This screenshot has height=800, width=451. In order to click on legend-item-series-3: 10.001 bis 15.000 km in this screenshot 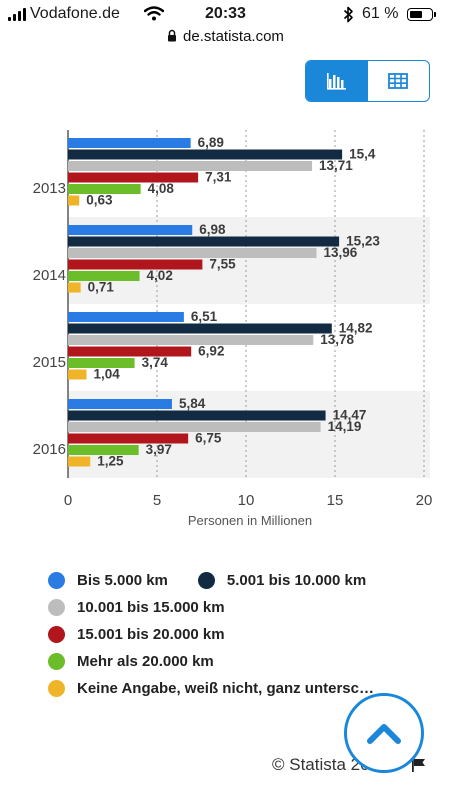, I will do `click(136, 607)`.